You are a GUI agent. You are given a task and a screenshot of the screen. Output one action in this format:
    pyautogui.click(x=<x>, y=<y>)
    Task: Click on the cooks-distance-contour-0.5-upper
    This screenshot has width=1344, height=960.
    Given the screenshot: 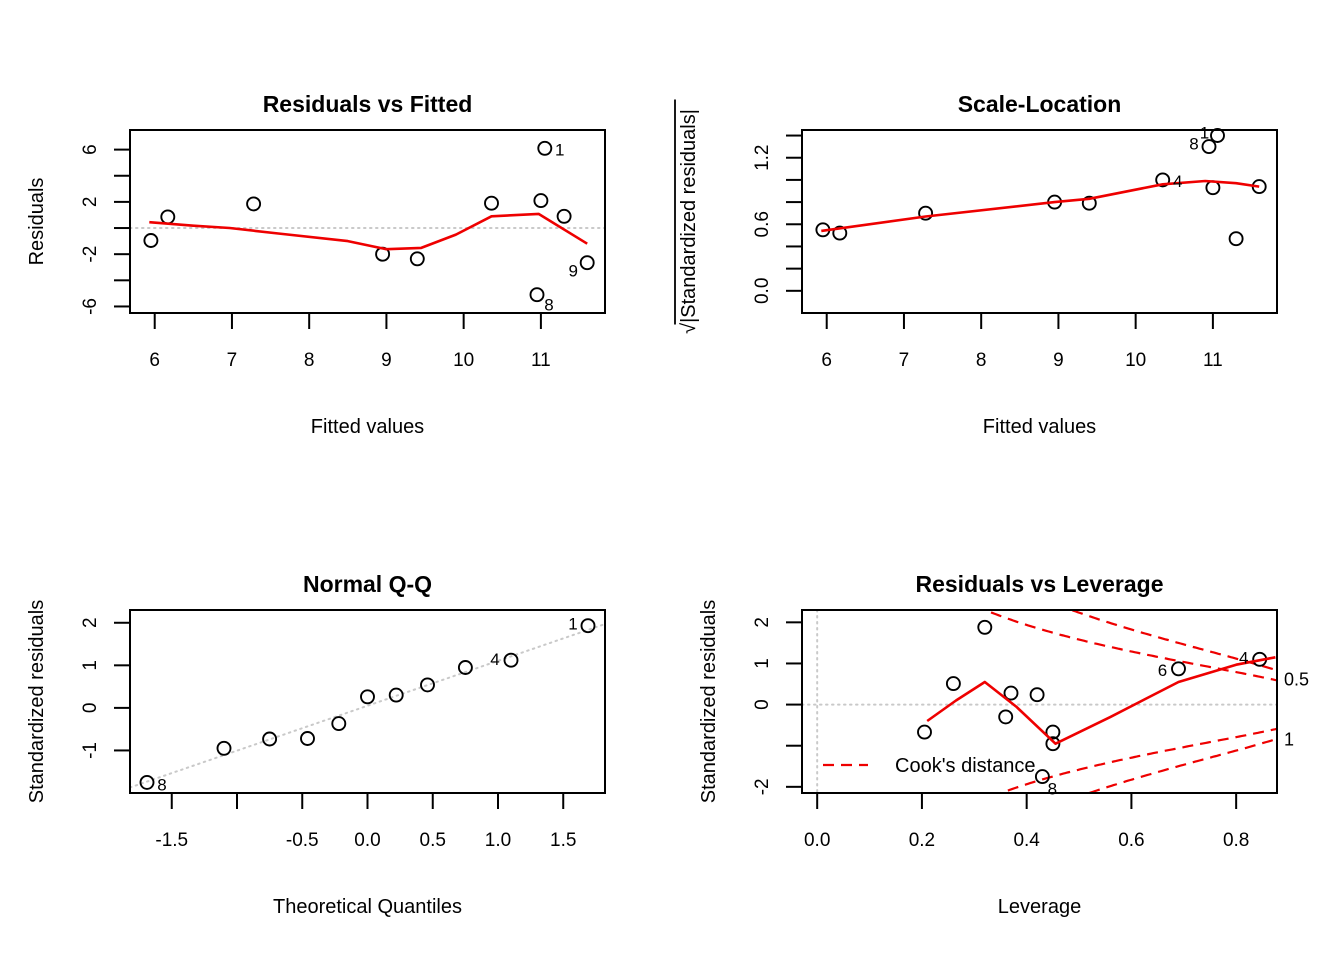 What is the action you would take?
    pyautogui.click(x=1129, y=646)
    